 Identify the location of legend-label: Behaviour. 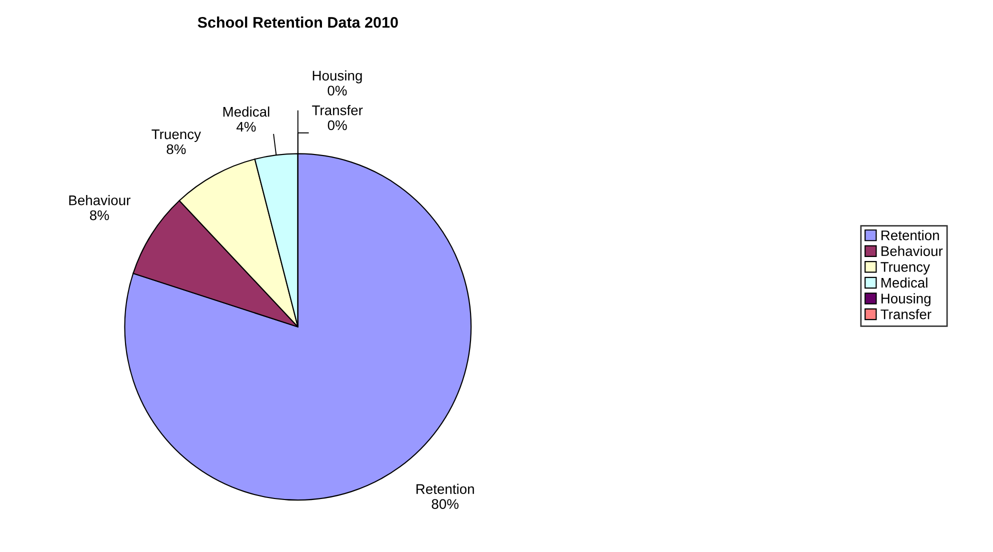
(912, 251).